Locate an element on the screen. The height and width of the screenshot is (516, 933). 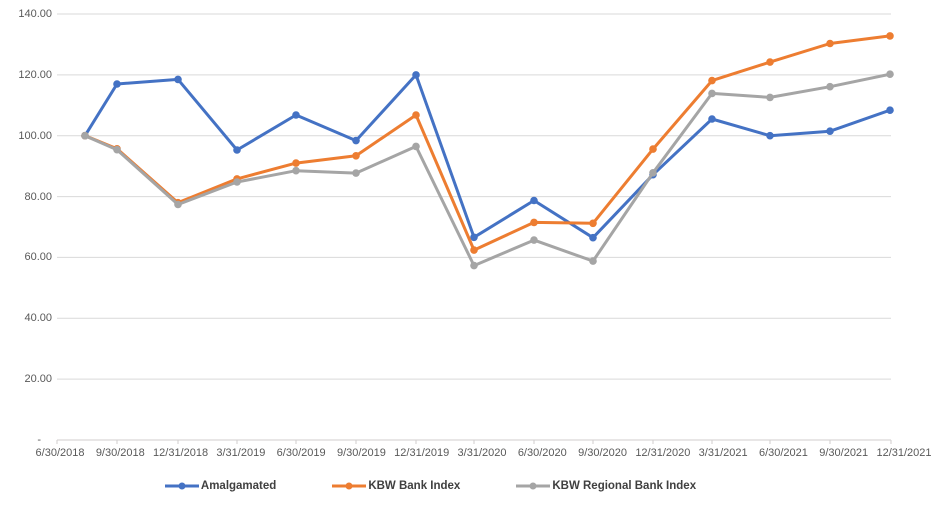
x-axis-label: 6/30/2021 is located at coordinates (783, 453).